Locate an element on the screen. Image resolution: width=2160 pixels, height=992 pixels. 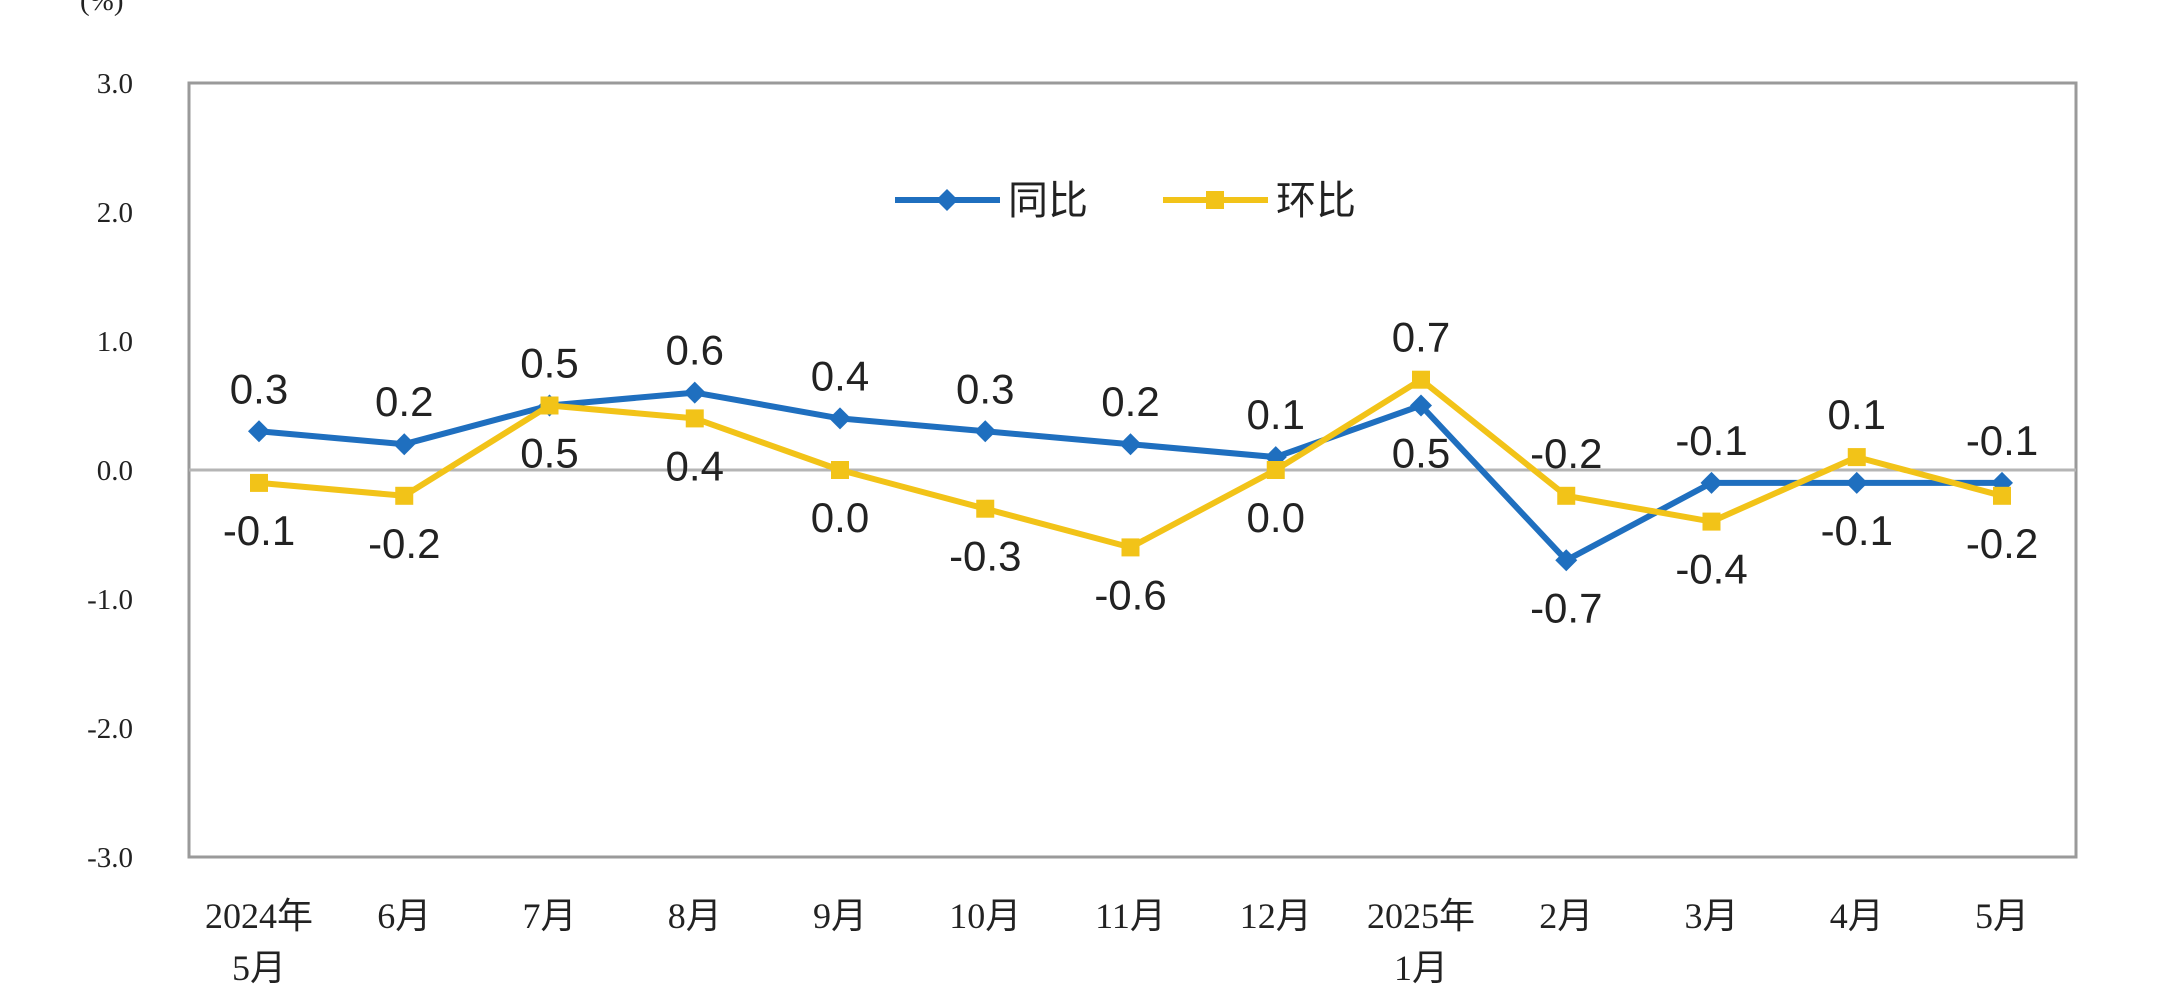
x-tick-label: 11月 is located at coordinates (1130, 916).